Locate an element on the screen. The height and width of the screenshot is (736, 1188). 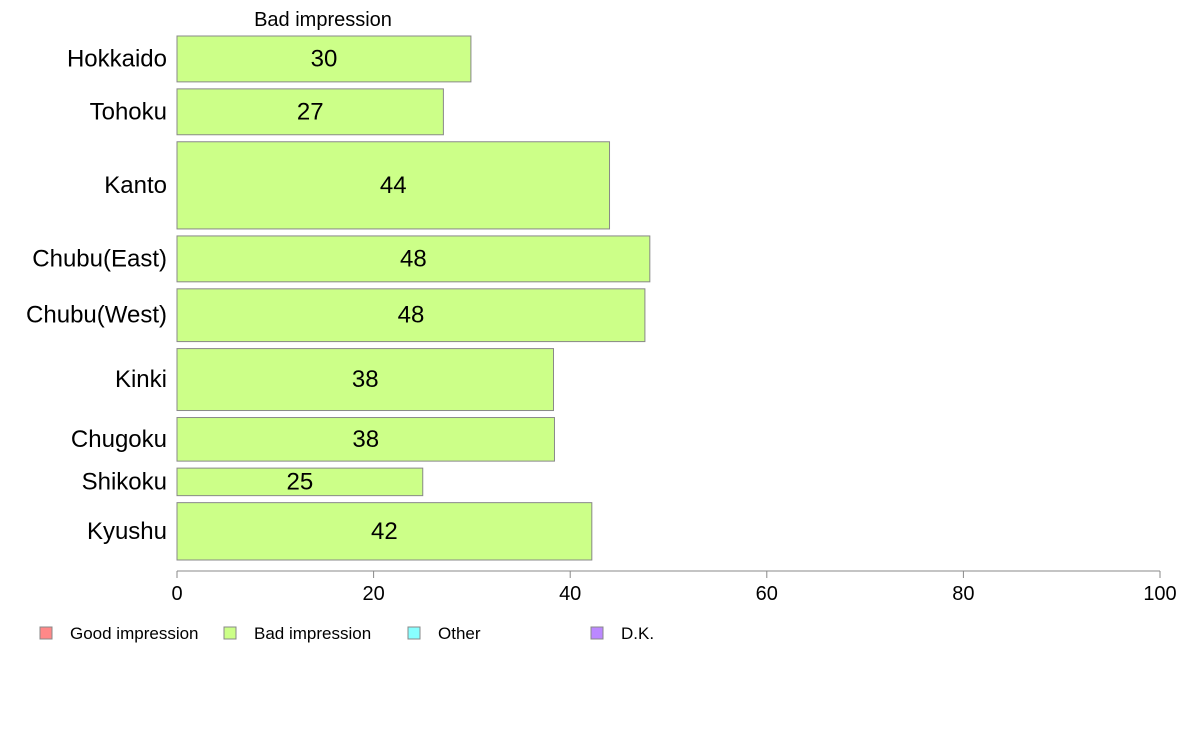
bar-shikoku is located at coordinates (300, 482).